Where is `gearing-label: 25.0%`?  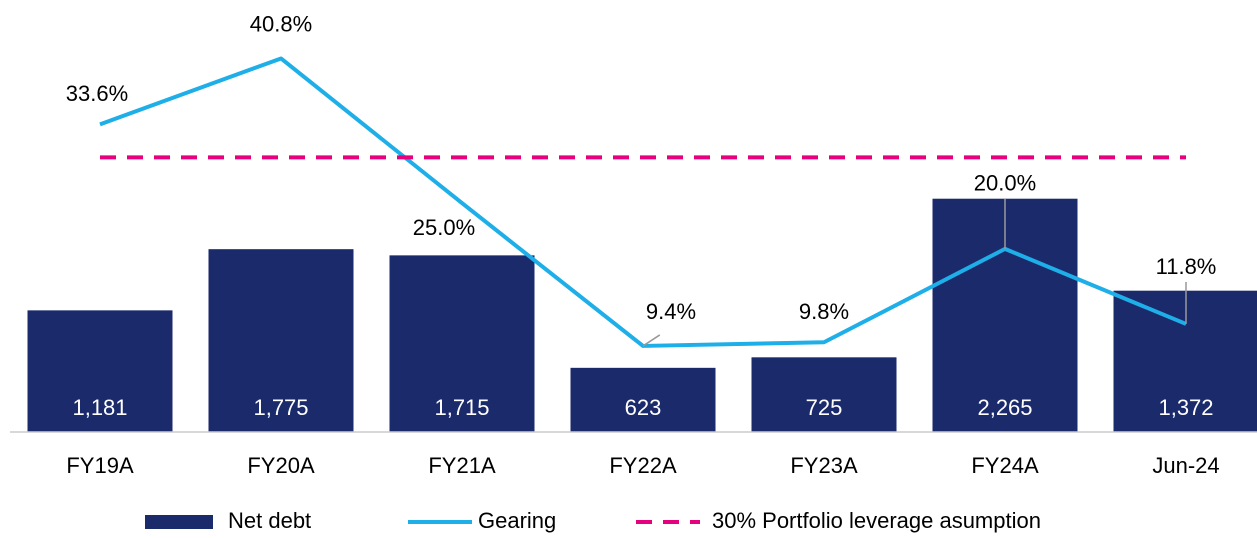 gearing-label: 25.0% is located at coordinates (444, 227).